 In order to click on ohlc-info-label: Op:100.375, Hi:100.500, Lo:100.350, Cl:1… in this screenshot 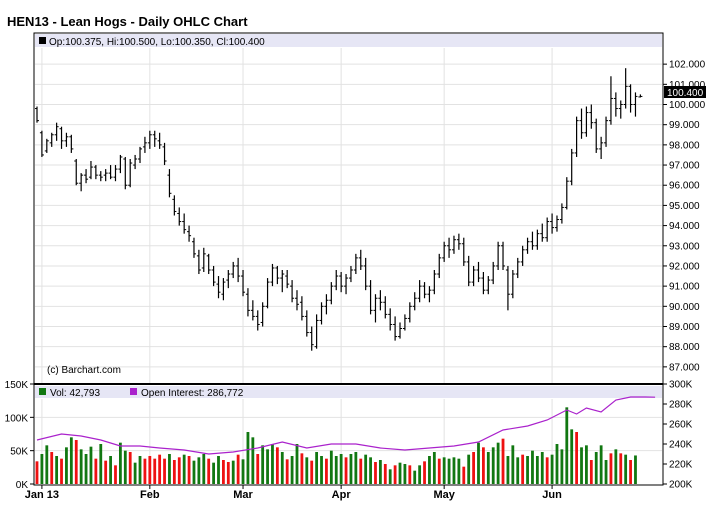, I will do `click(157, 42)`.